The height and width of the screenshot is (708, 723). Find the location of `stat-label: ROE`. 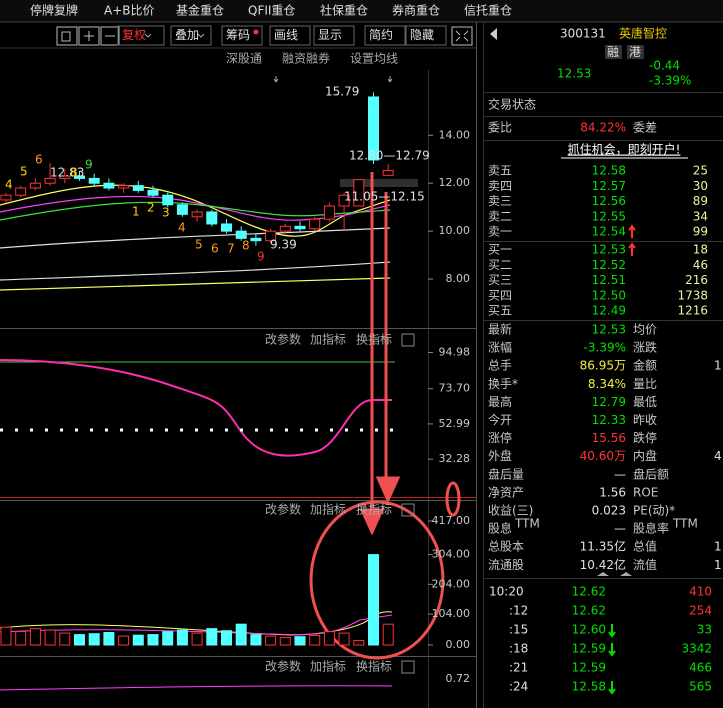

stat-label: ROE is located at coordinates (645, 492).